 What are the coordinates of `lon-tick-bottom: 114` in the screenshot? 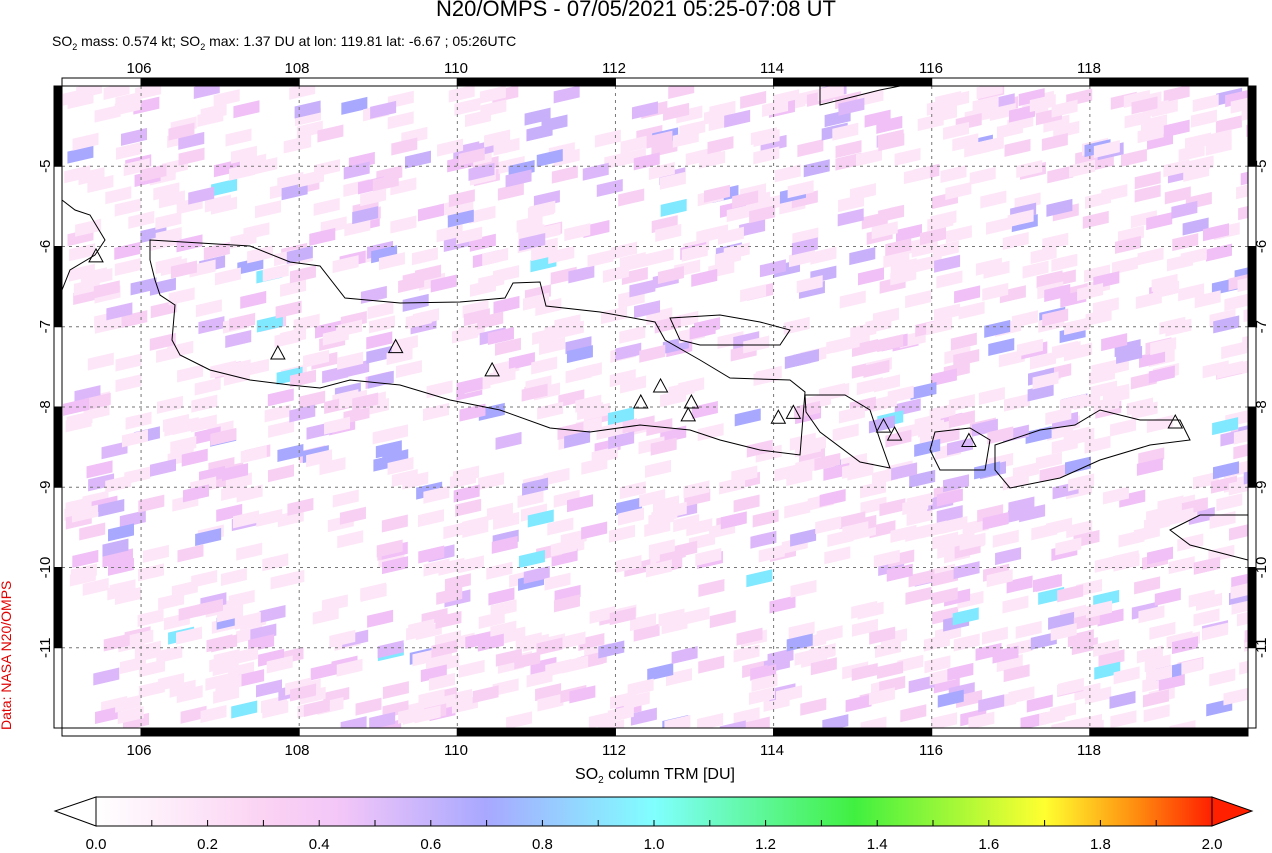 It's located at (772, 750).